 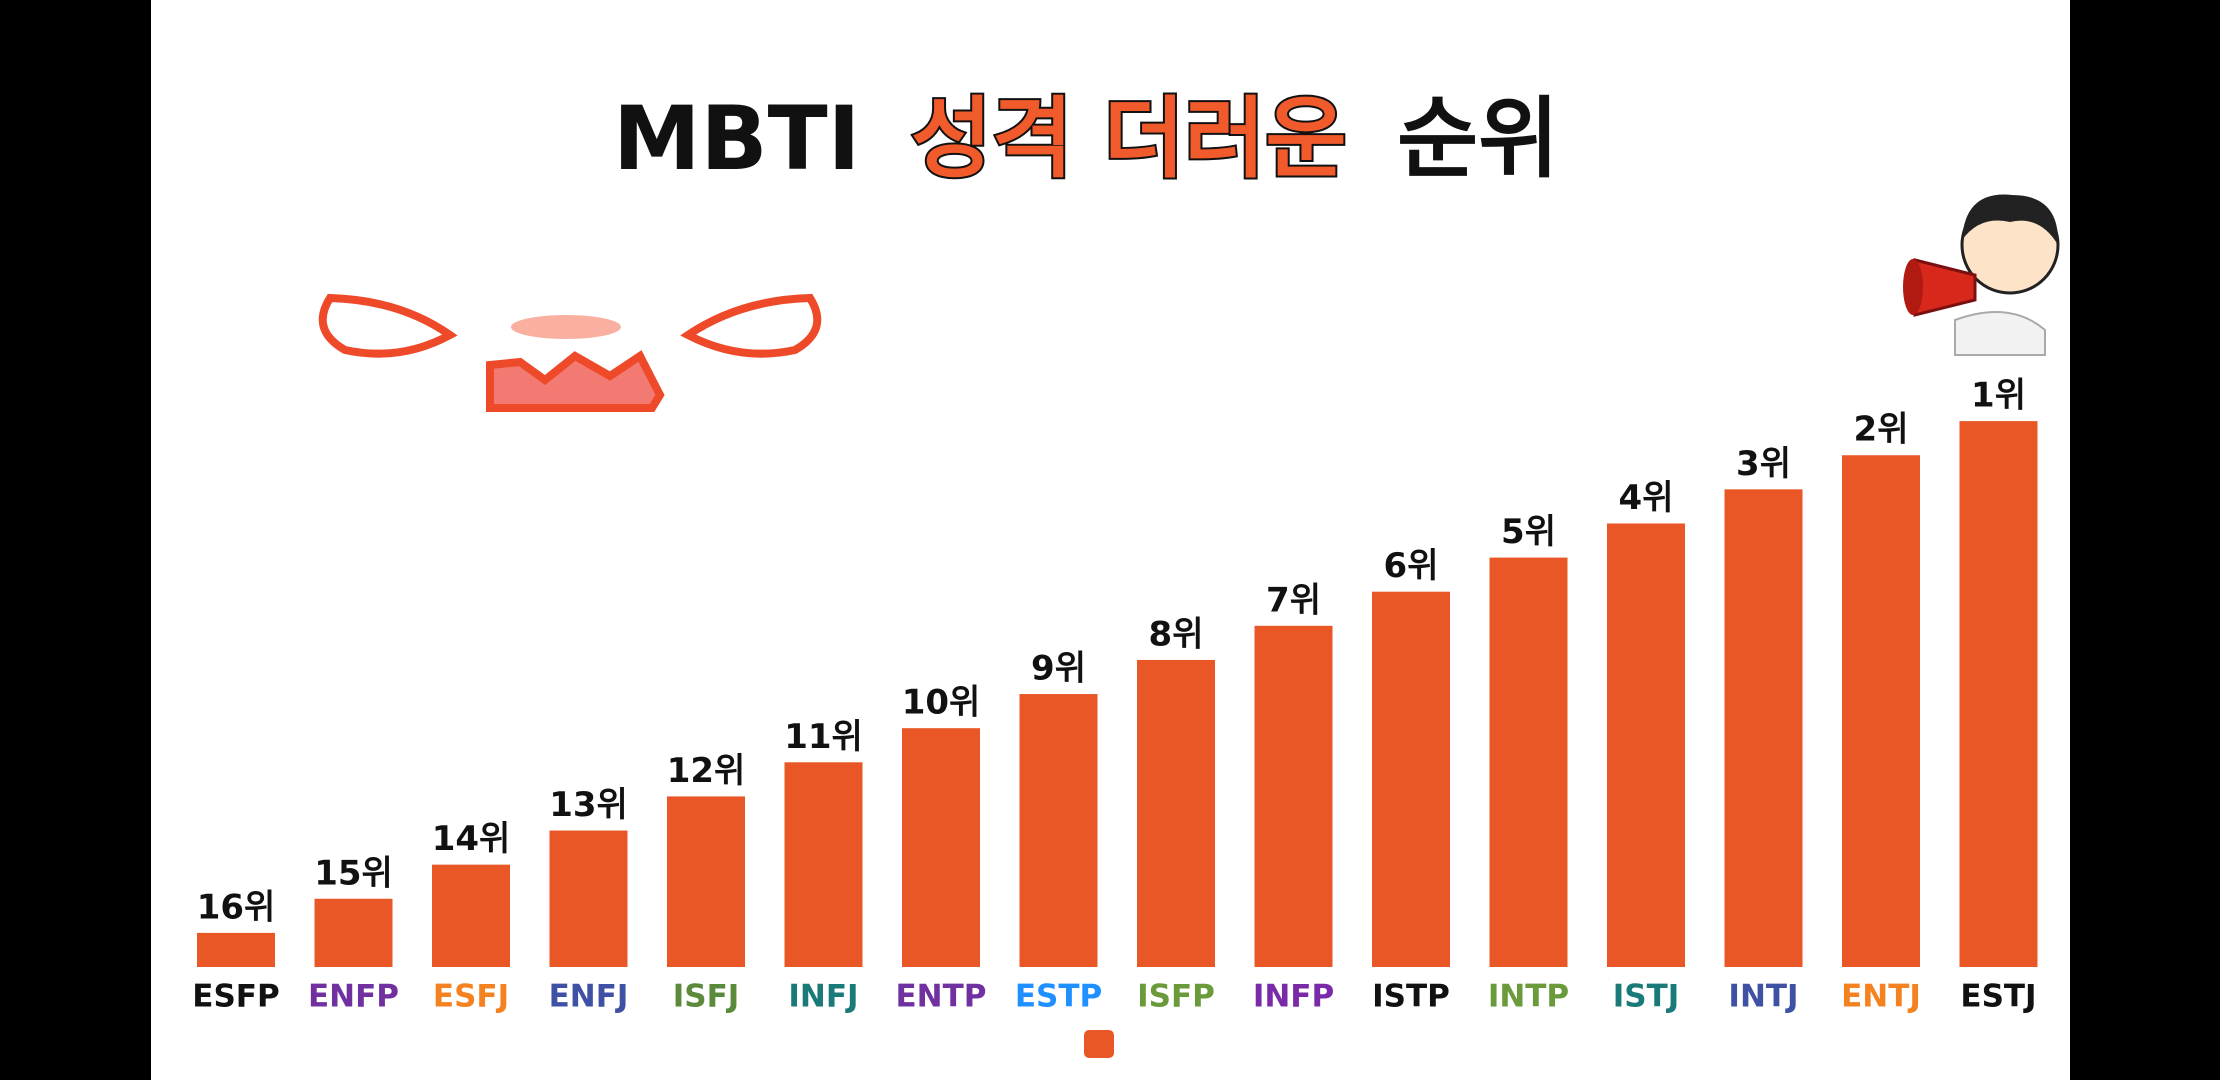 I want to click on value-label: 8위, so click(x=1176, y=634).